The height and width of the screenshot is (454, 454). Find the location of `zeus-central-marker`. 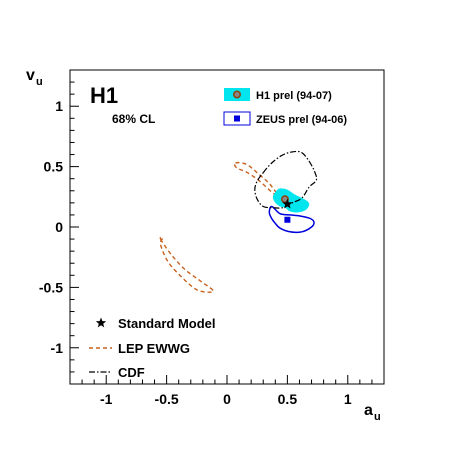

zeus-central-marker is located at coordinates (287, 219).